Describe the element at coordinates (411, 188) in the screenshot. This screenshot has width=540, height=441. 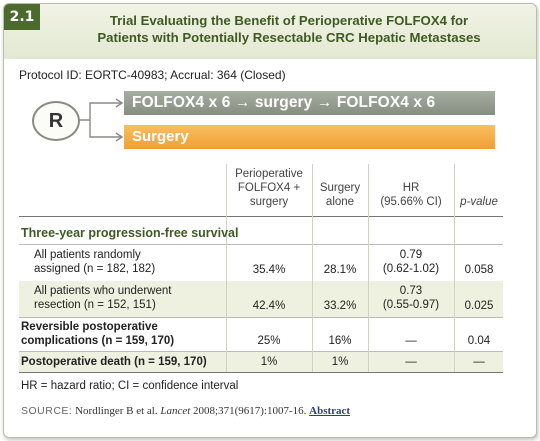
I see `col-header-hr-line: HR` at that location.